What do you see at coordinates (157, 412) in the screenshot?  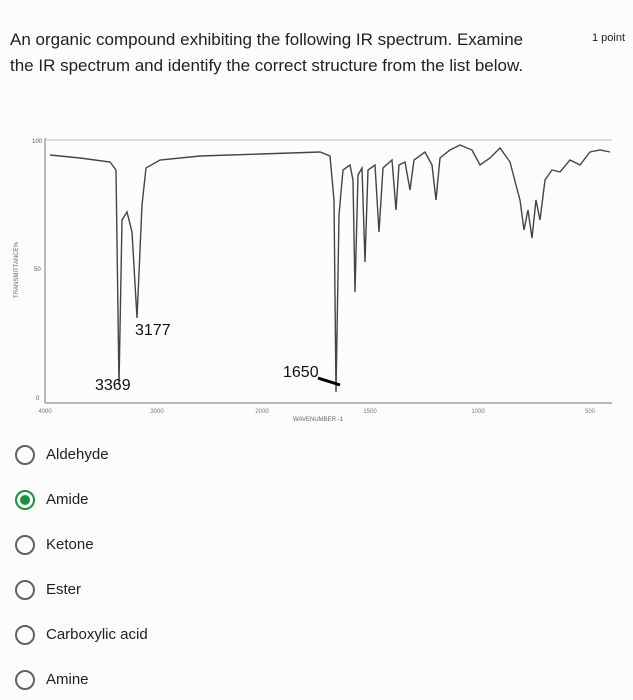 I see `x-tick-label: 3000` at bounding box center [157, 412].